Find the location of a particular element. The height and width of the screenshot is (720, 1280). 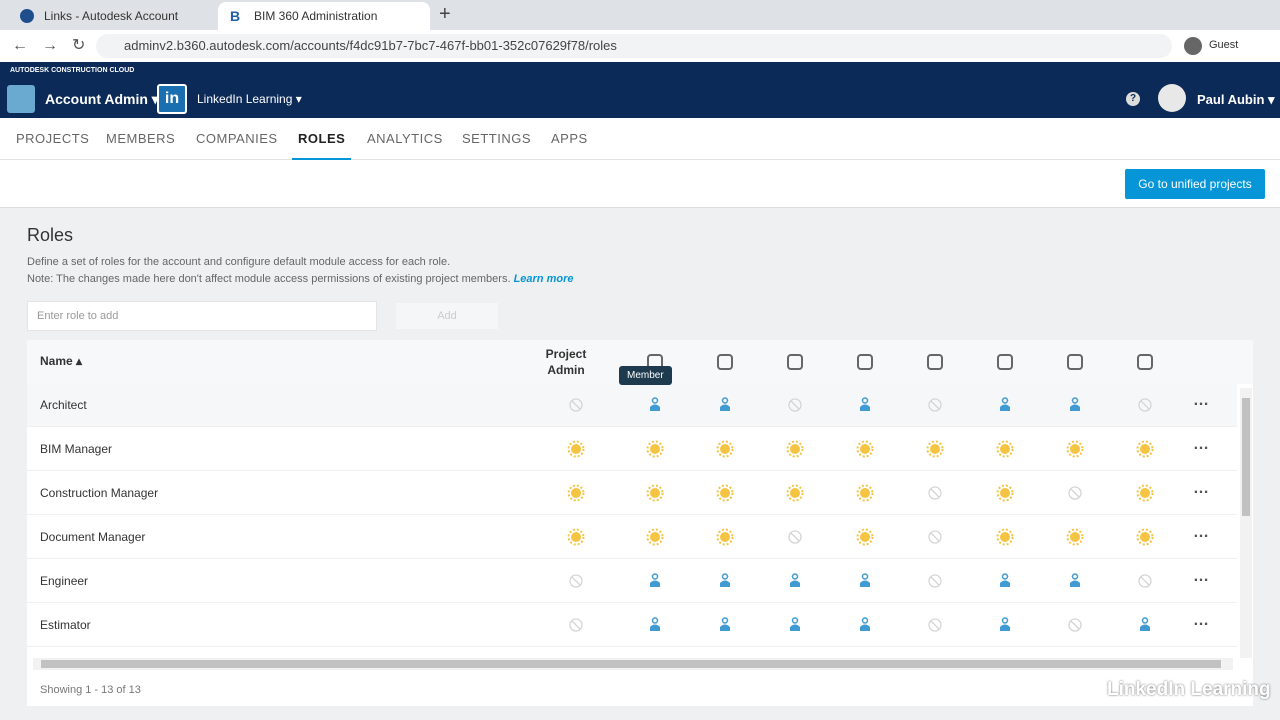

horizontal-scrollbar is located at coordinates (633, 664).